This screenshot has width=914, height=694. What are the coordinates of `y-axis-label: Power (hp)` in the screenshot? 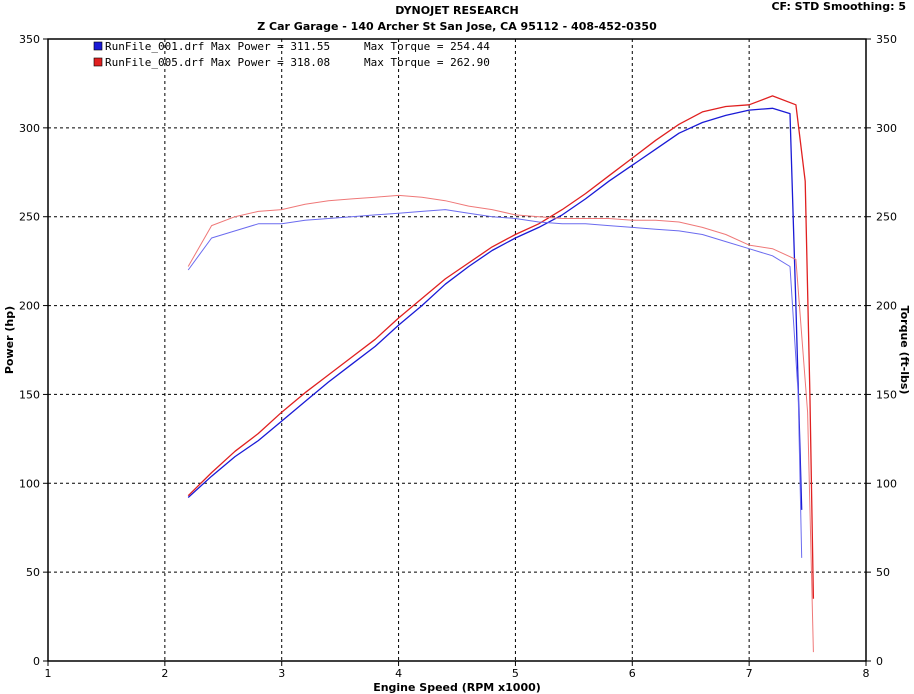 It's located at (9, 340).